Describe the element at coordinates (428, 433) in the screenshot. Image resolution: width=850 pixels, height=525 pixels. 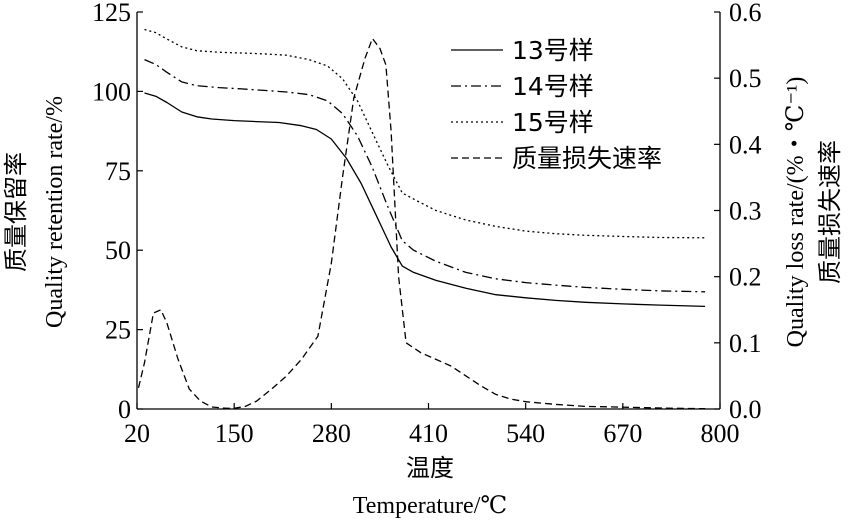
I see `x-tick-label: 410` at that location.